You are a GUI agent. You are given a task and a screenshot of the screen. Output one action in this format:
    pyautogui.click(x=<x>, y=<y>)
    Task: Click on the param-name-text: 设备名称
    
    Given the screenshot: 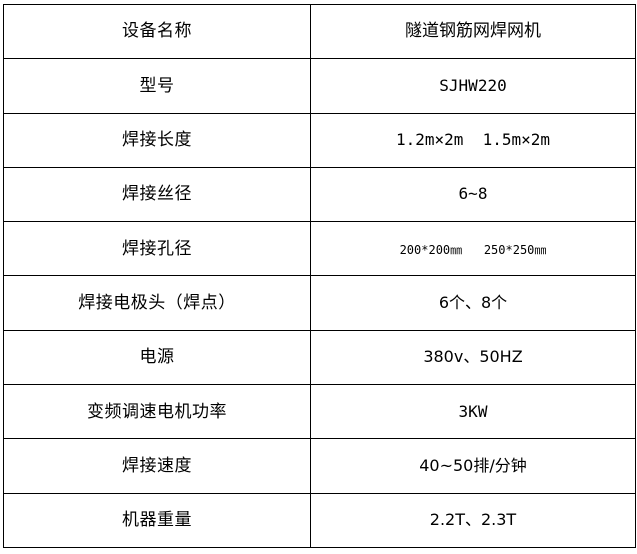 What is the action you would take?
    pyautogui.click(x=157, y=31)
    